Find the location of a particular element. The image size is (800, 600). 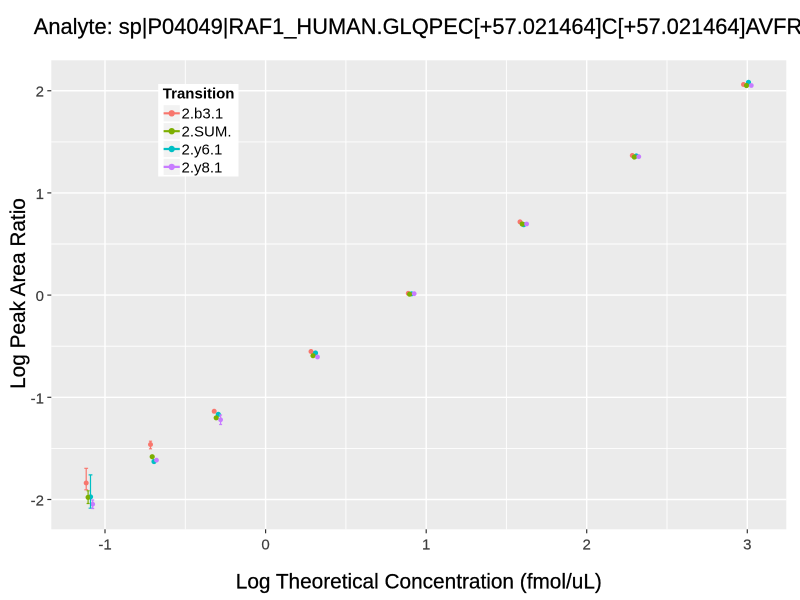

svg-text:Log Theoretical Concentration: Log Theoretical Concentration (fmol/uL) is located at coordinates (419, 582).